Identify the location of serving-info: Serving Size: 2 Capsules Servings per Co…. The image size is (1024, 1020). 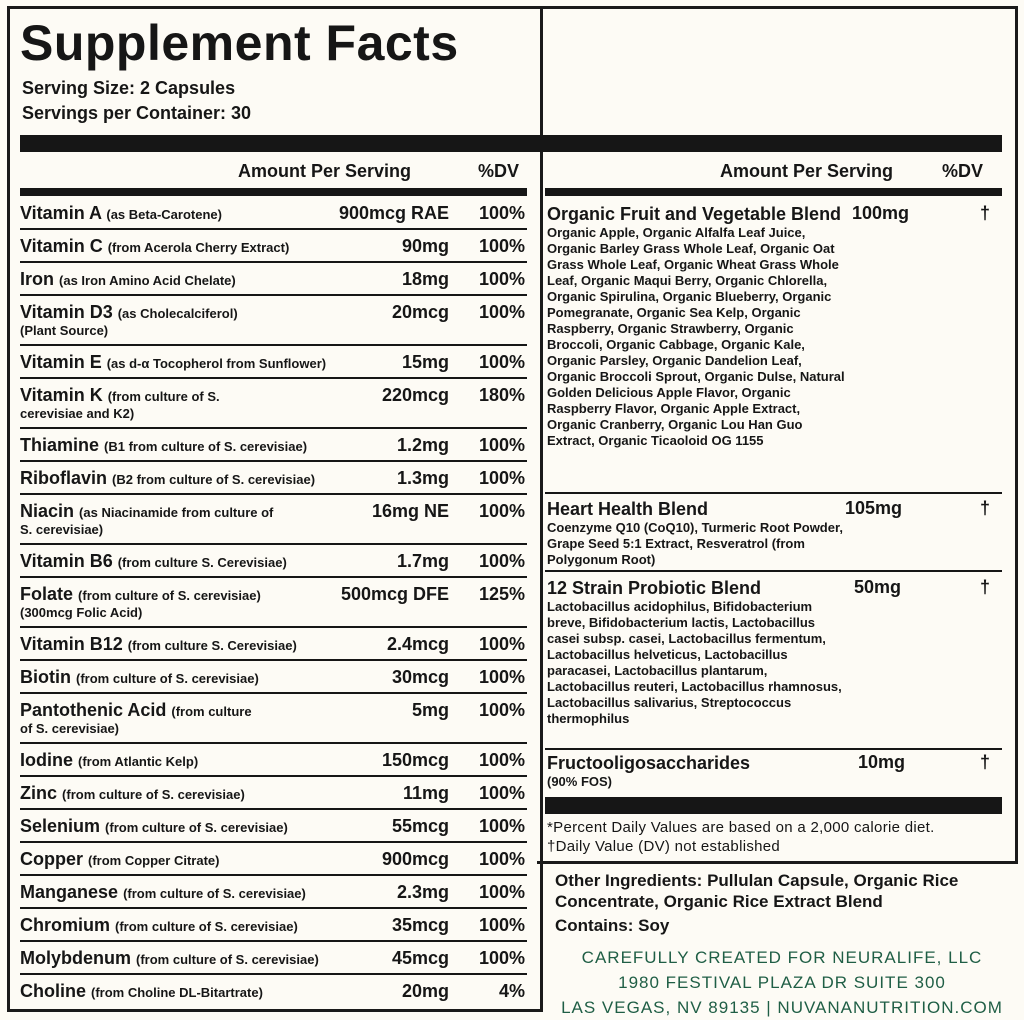
(136, 101).